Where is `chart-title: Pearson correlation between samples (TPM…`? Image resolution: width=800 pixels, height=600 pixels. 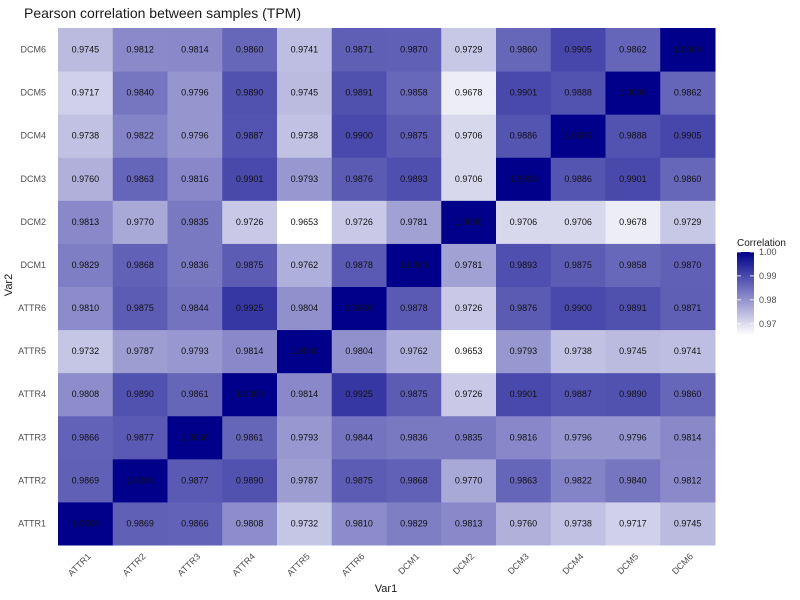 chart-title: Pearson correlation between samples (TPM… is located at coordinates (163, 13).